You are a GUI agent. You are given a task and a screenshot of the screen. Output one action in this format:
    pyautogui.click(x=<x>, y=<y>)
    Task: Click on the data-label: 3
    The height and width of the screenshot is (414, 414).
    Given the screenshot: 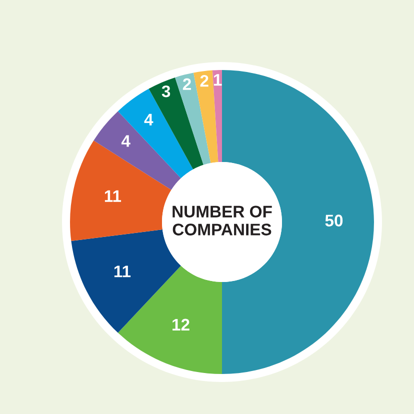 What is the action you would take?
    pyautogui.click(x=166, y=91)
    